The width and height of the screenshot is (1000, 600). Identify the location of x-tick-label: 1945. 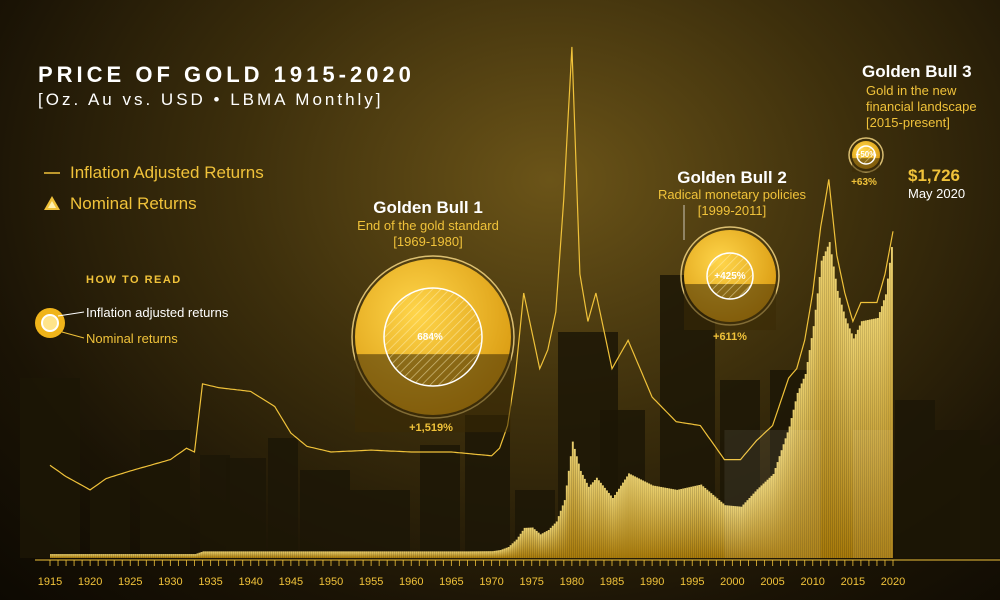
(291, 582).